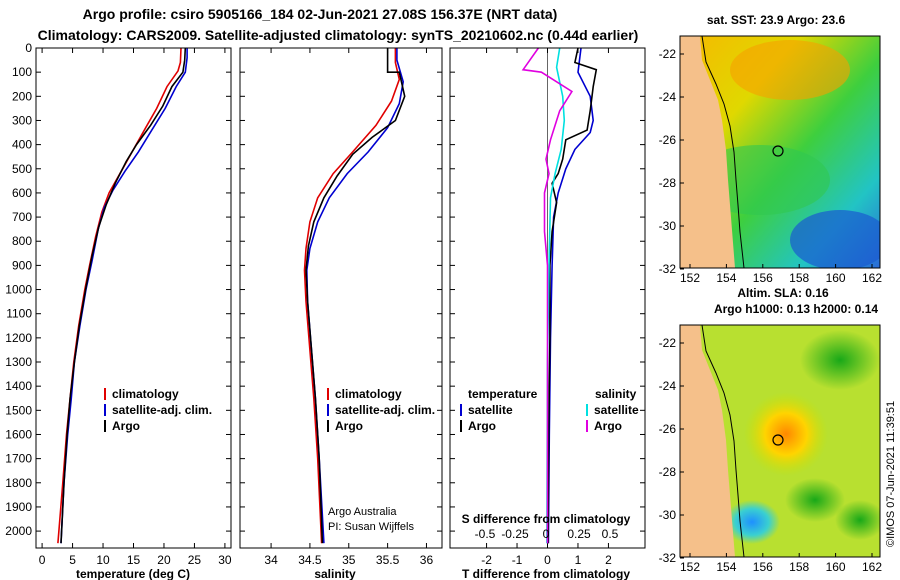 The height and width of the screenshot is (580, 900). What do you see at coordinates (18, 507) in the screenshot?
I see `y-tick-label: 1900` at bounding box center [18, 507].